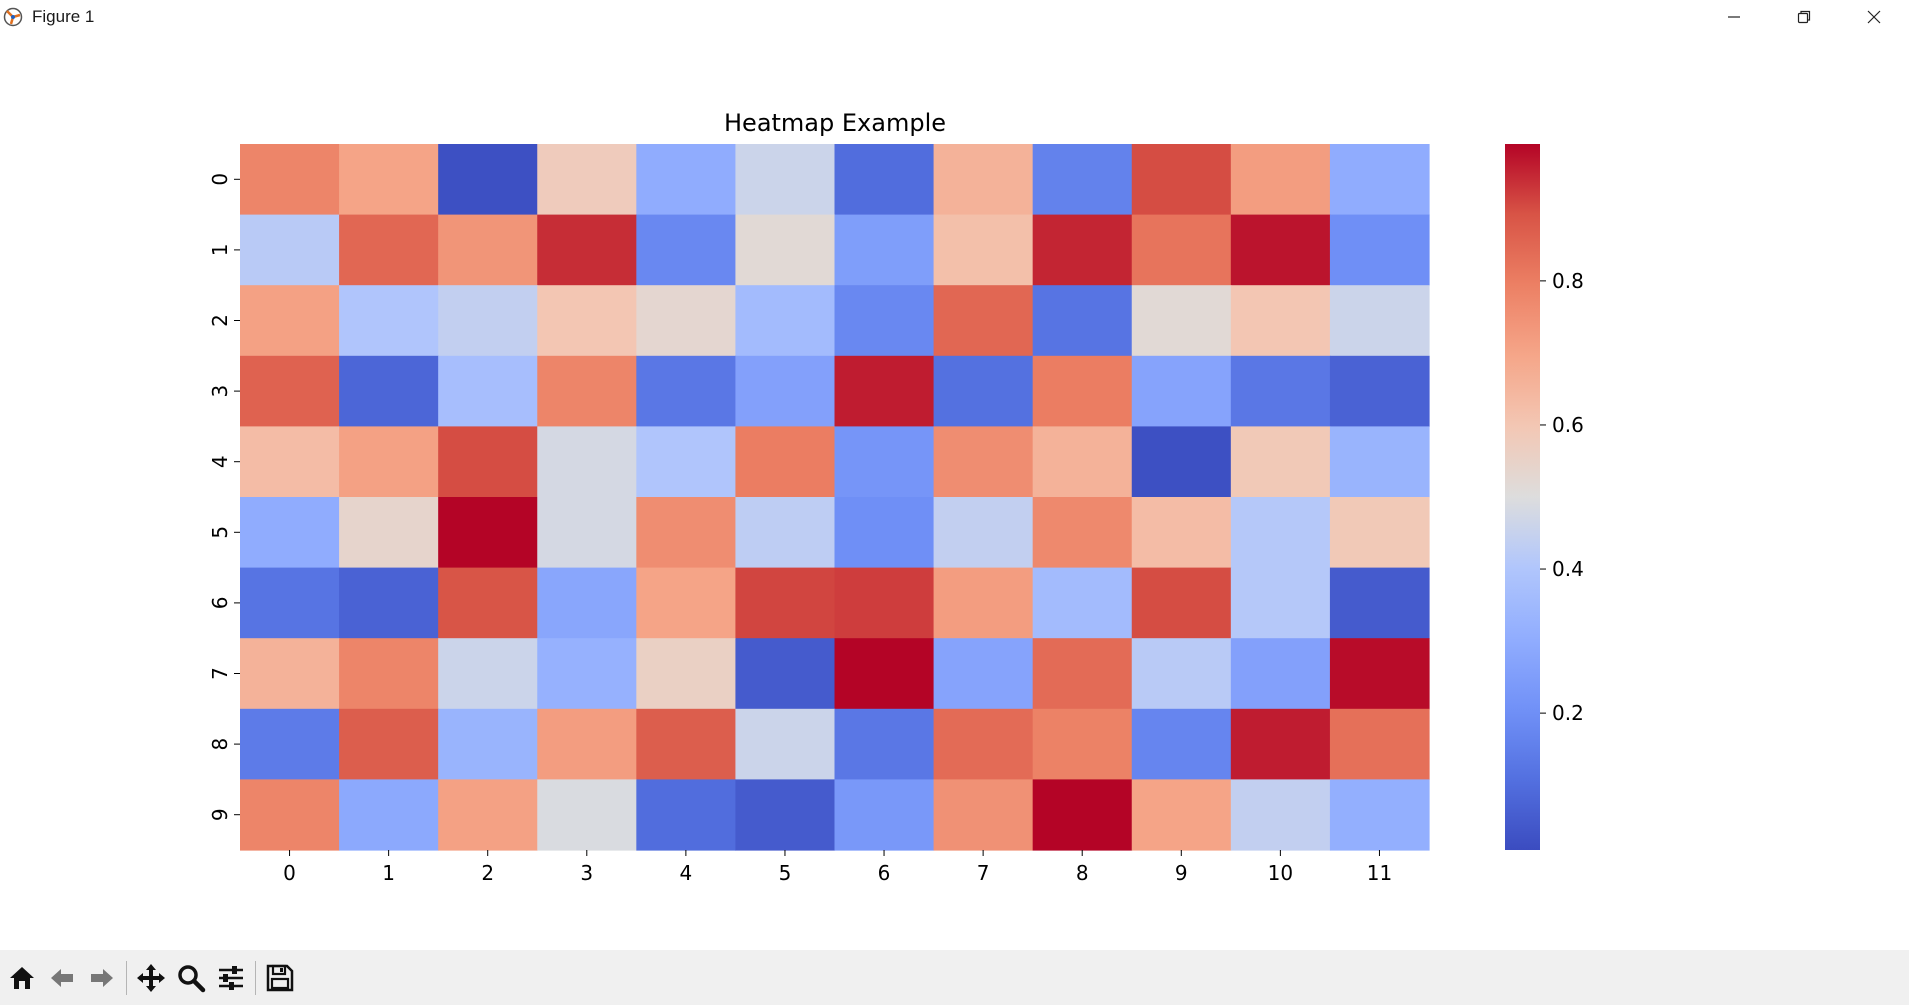  I want to click on save-floppy-icon, so click(280, 977).